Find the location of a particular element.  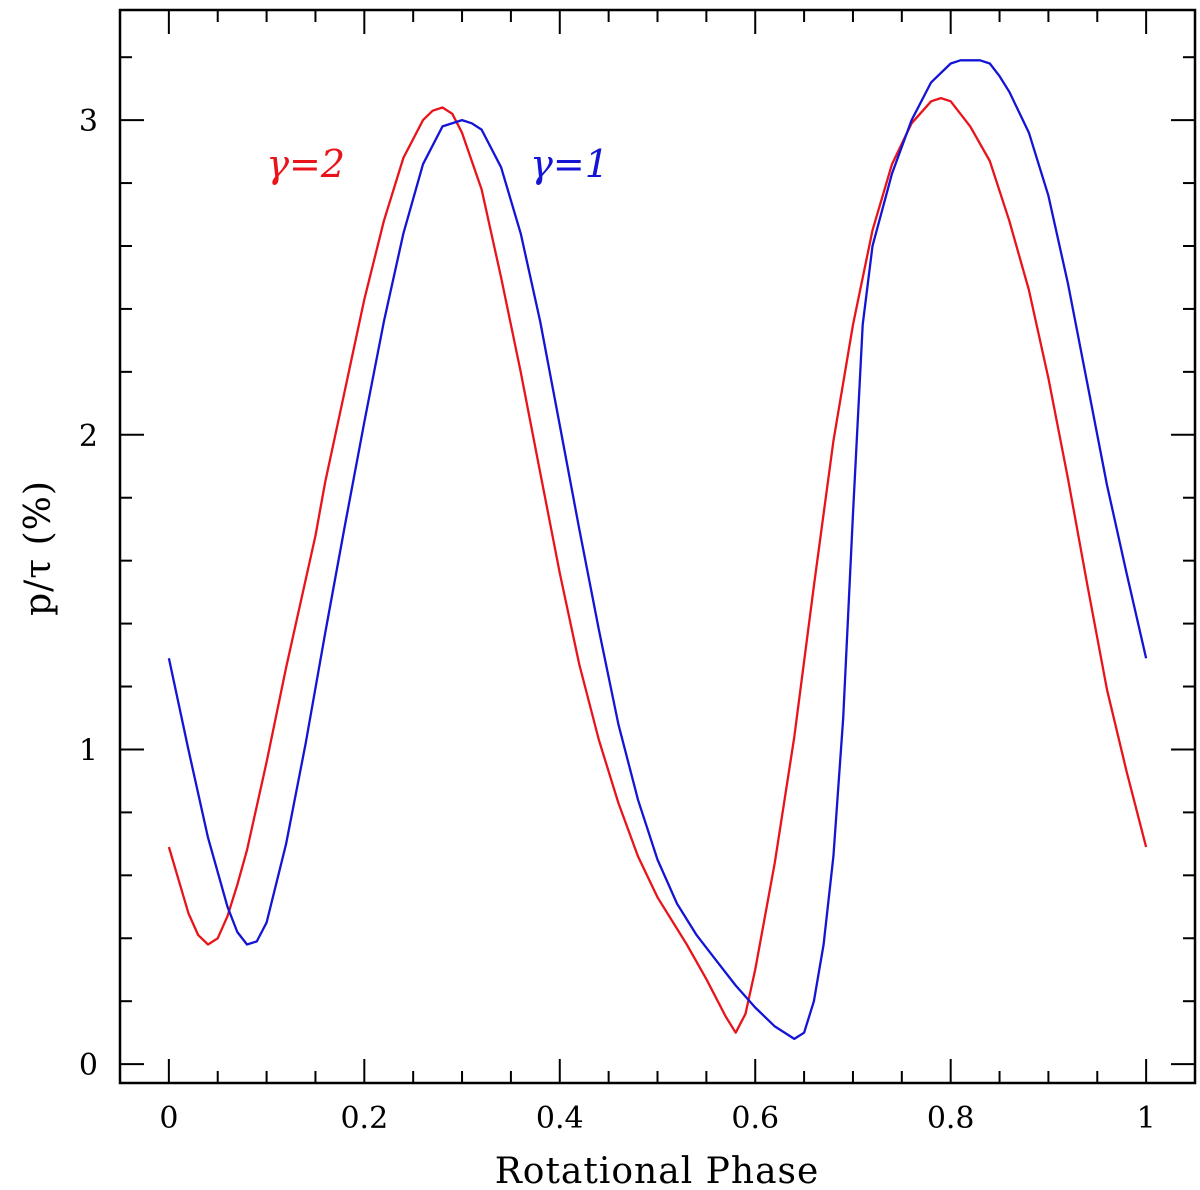

y-axis-label: p/τ (%) is located at coordinates (38, 548).